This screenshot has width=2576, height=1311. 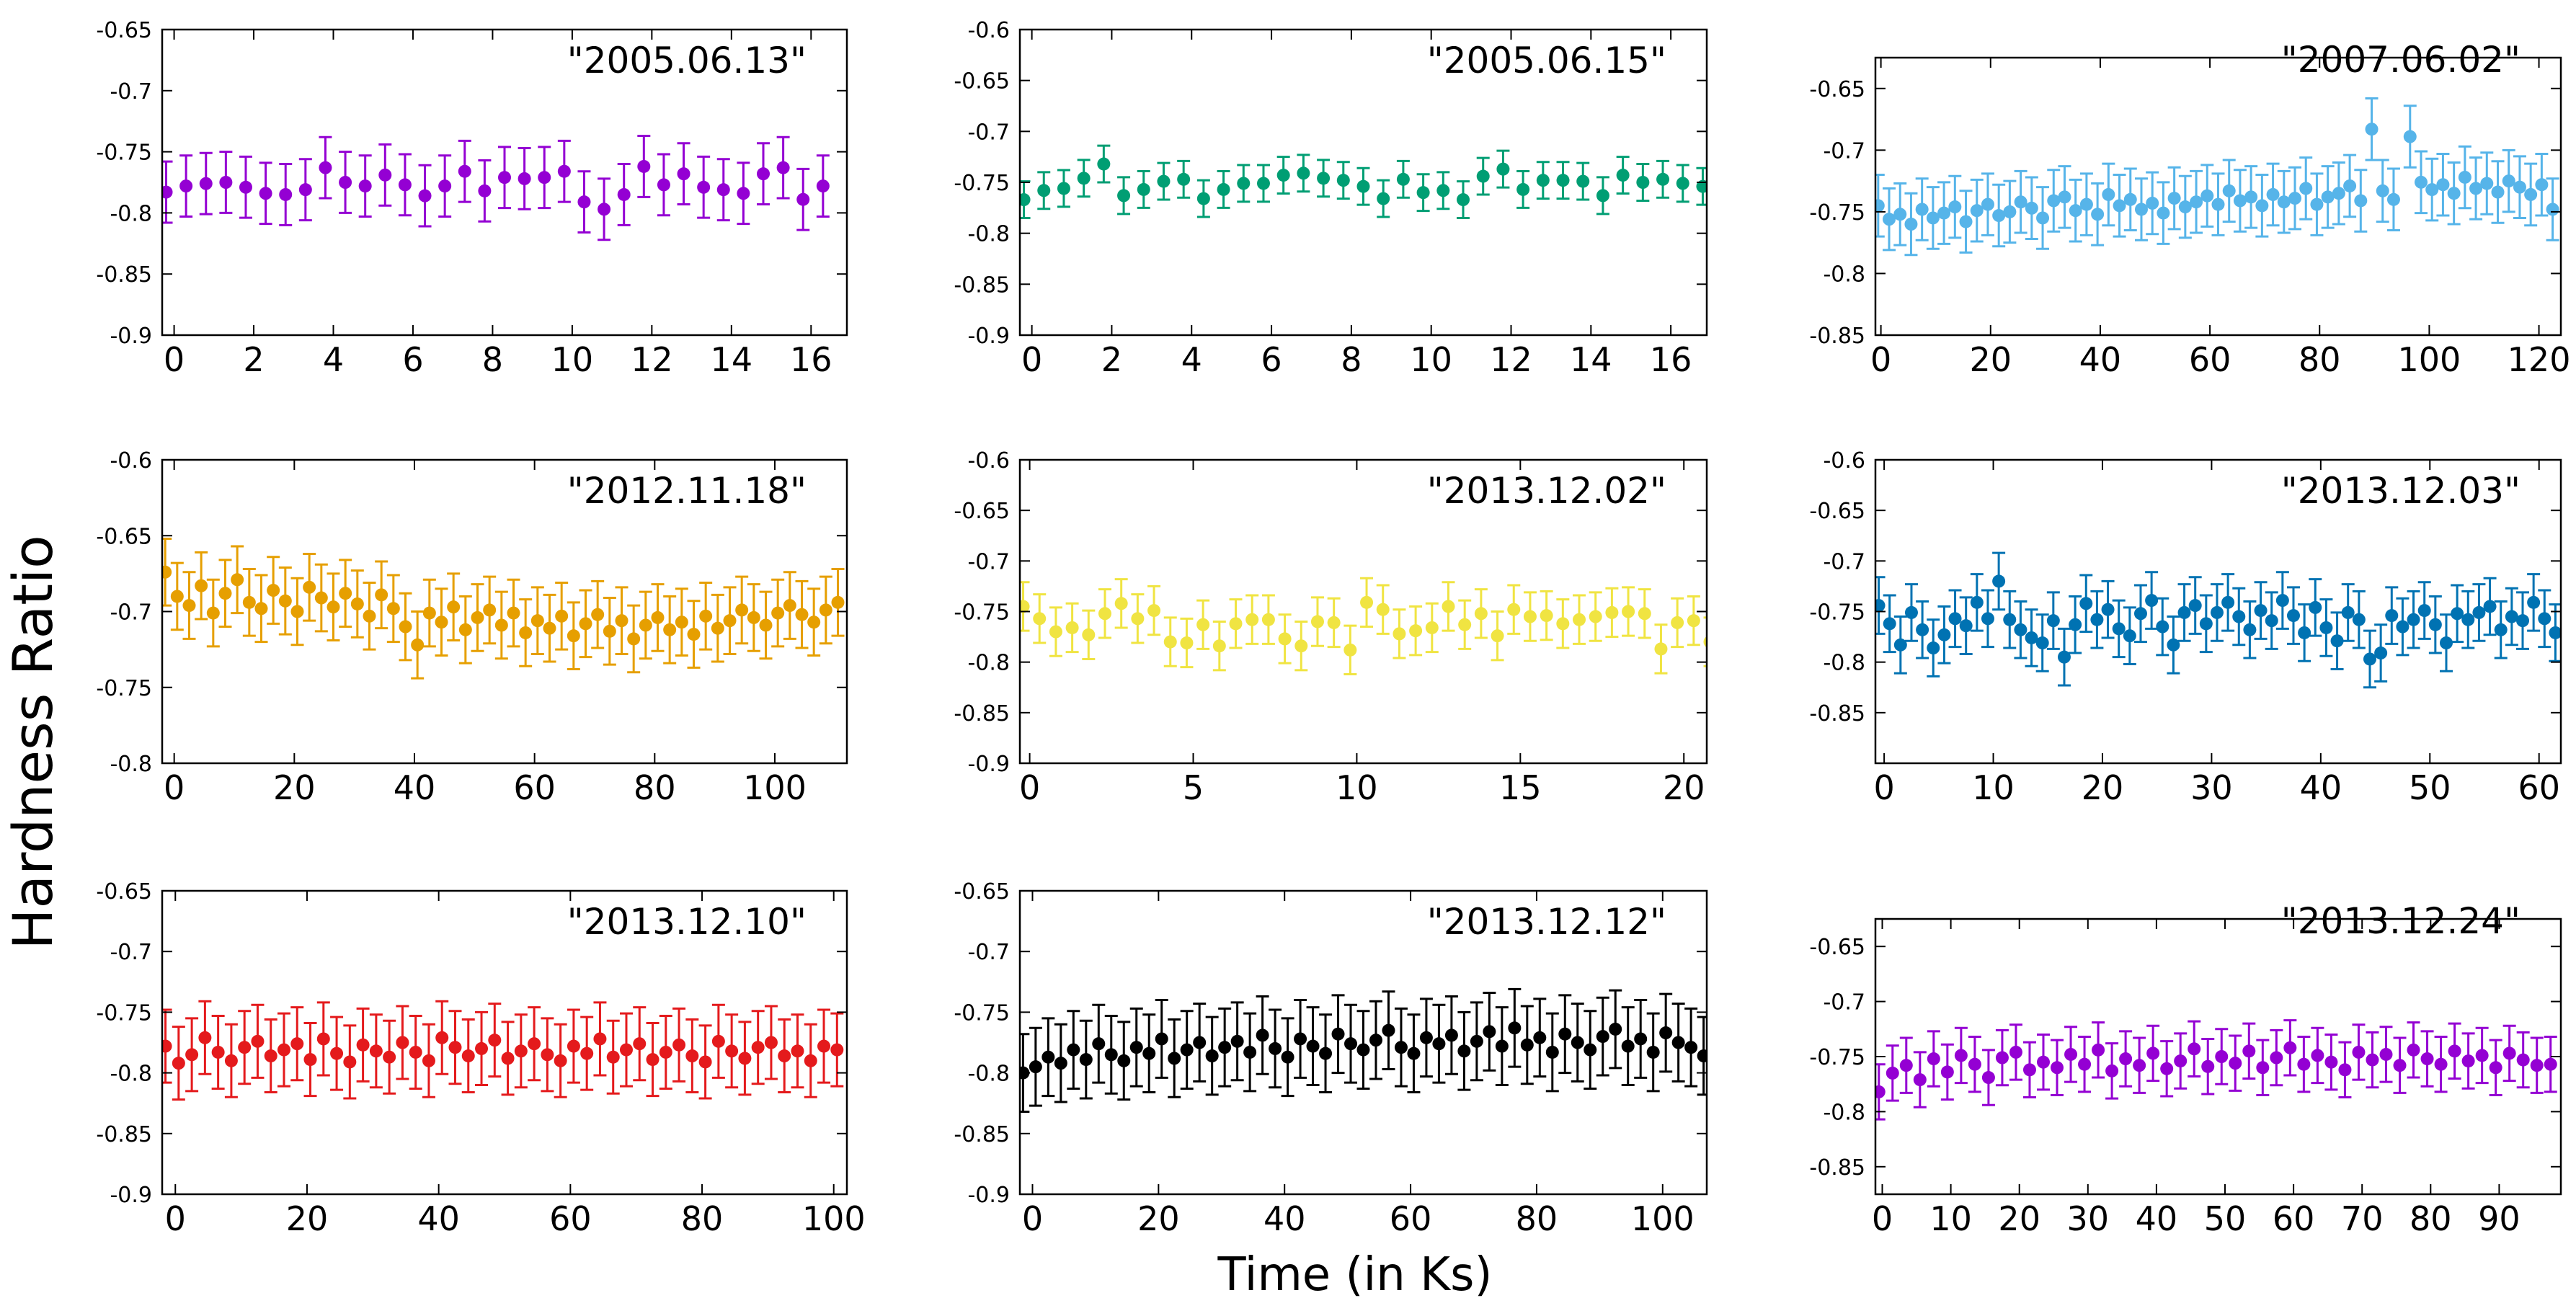 What do you see at coordinates (131, 461) in the screenshot?
I see `y-tick-label: -0.6` at bounding box center [131, 461].